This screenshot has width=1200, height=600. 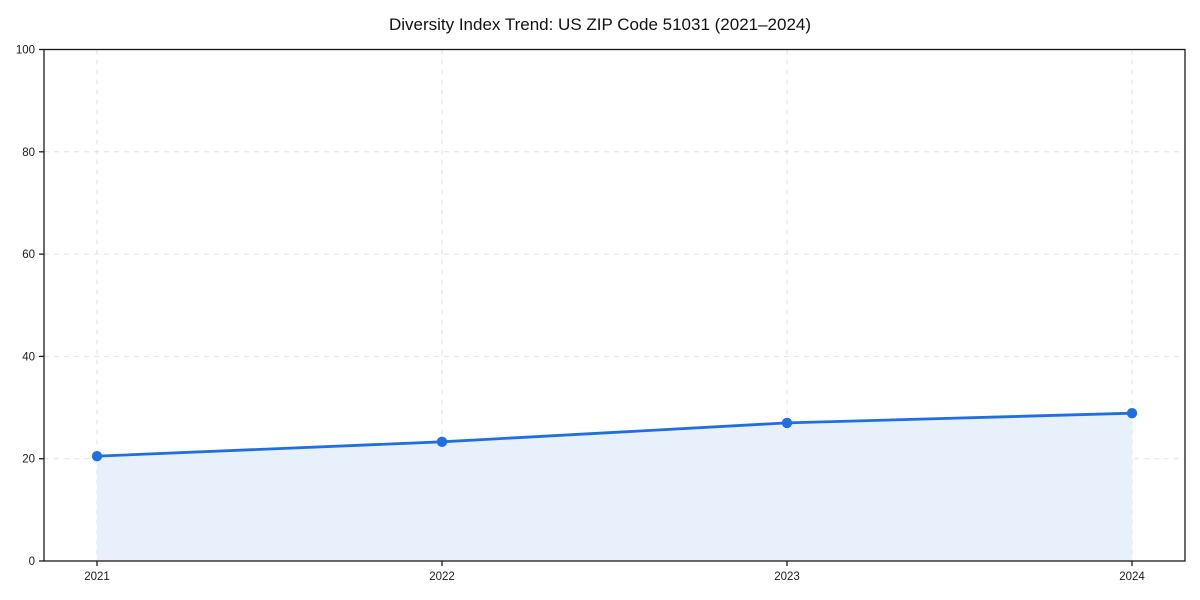 What do you see at coordinates (28, 460) in the screenshot?
I see `y-tick-label: 20` at bounding box center [28, 460].